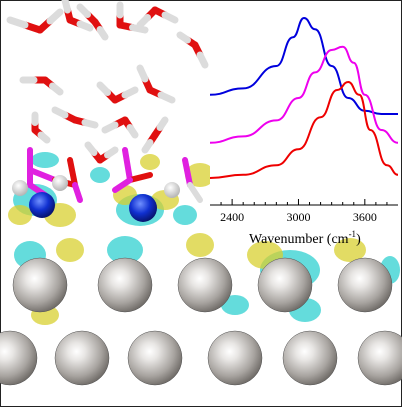  I want to click on interface-molecules, so click(107, 175).